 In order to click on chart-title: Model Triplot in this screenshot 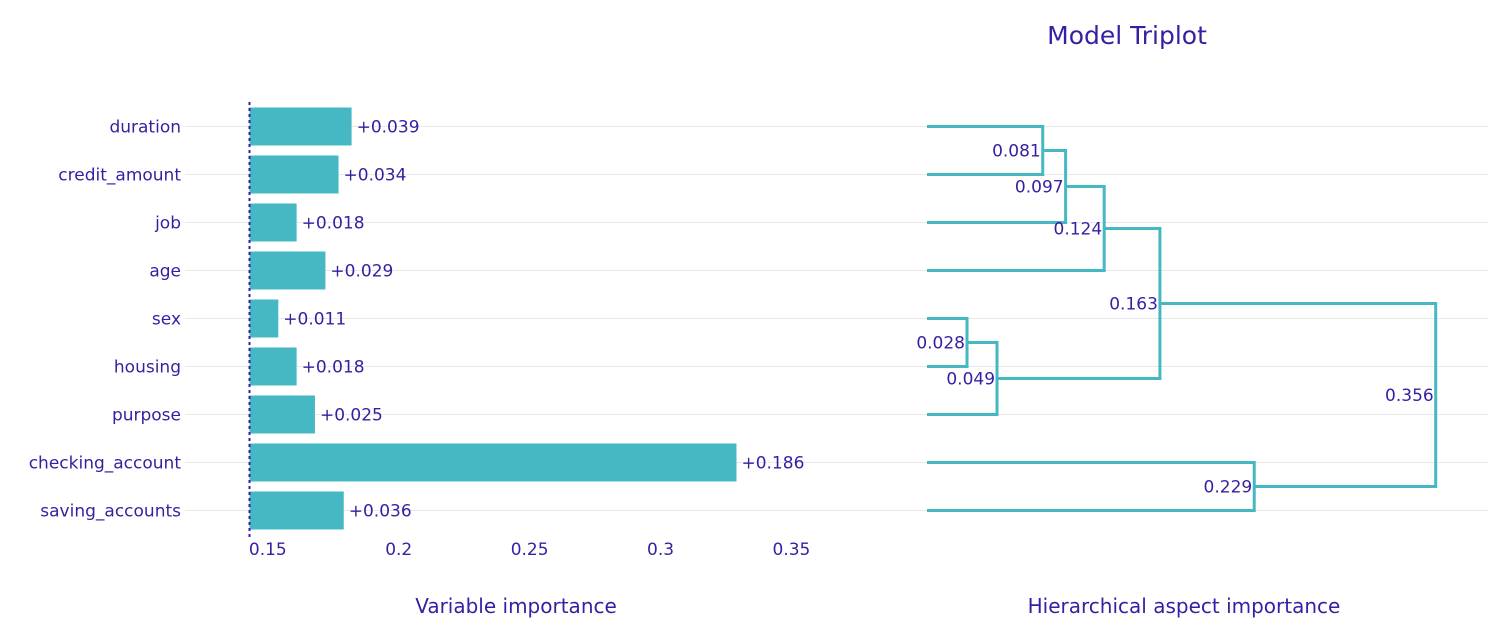, I will do `click(1127, 35)`.